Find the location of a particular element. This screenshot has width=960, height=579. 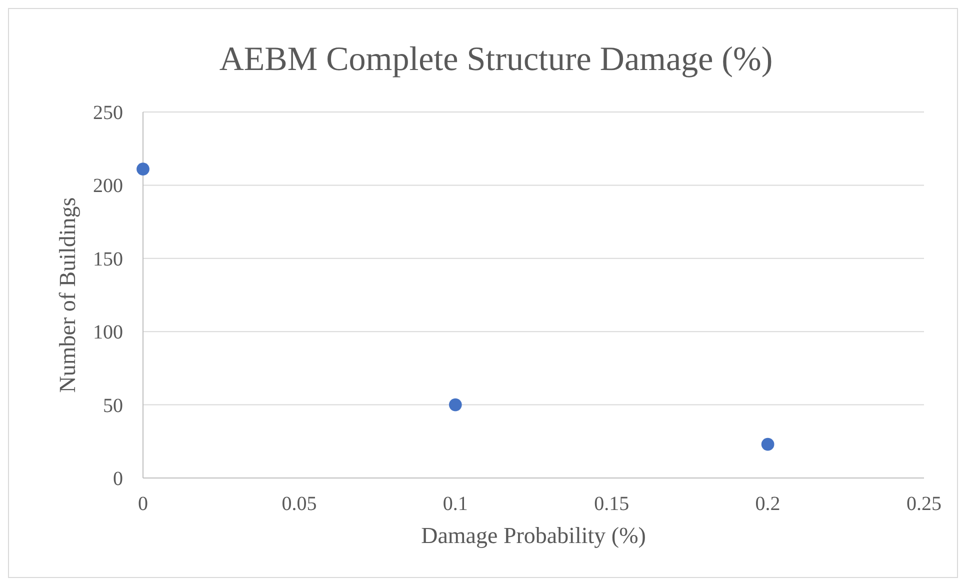

x-tick-label: 0.15 is located at coordinates (612, 504).